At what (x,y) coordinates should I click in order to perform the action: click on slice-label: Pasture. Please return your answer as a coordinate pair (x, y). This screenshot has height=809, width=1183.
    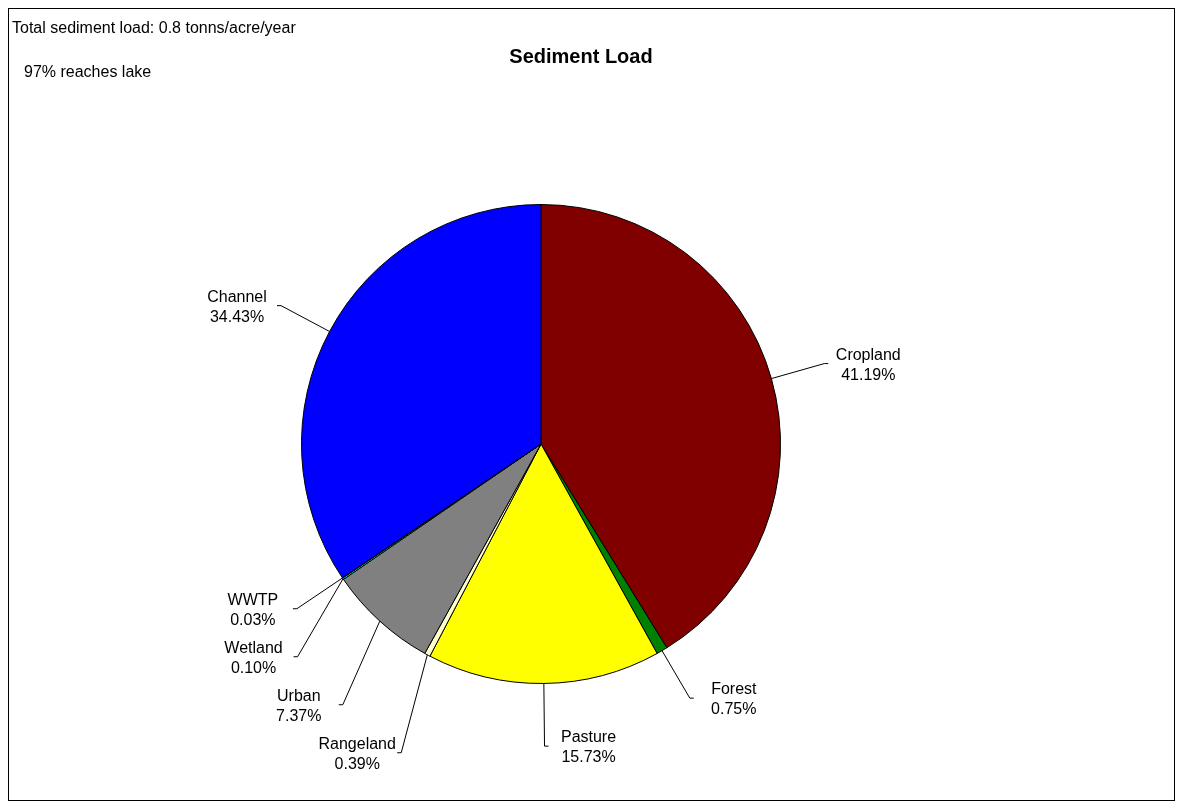
    Looking at the image, I should click on (588, 737).